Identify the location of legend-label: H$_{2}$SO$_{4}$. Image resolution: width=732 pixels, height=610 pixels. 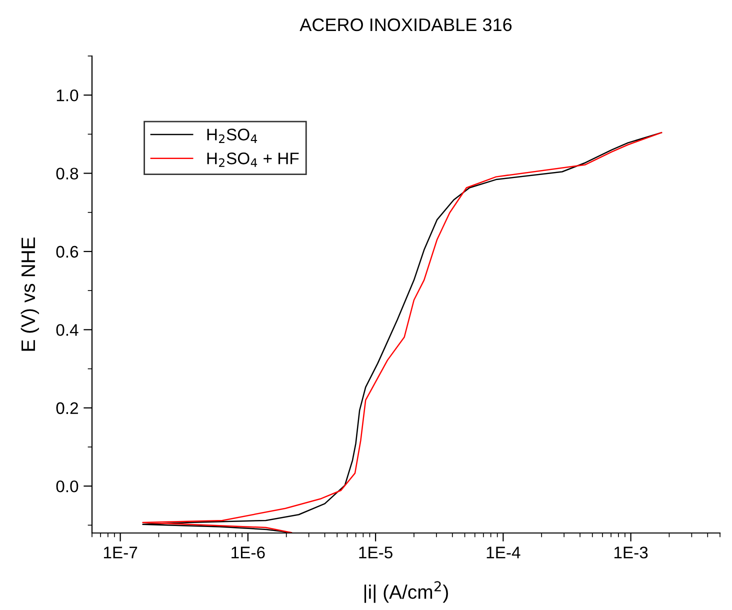
(232, 136).